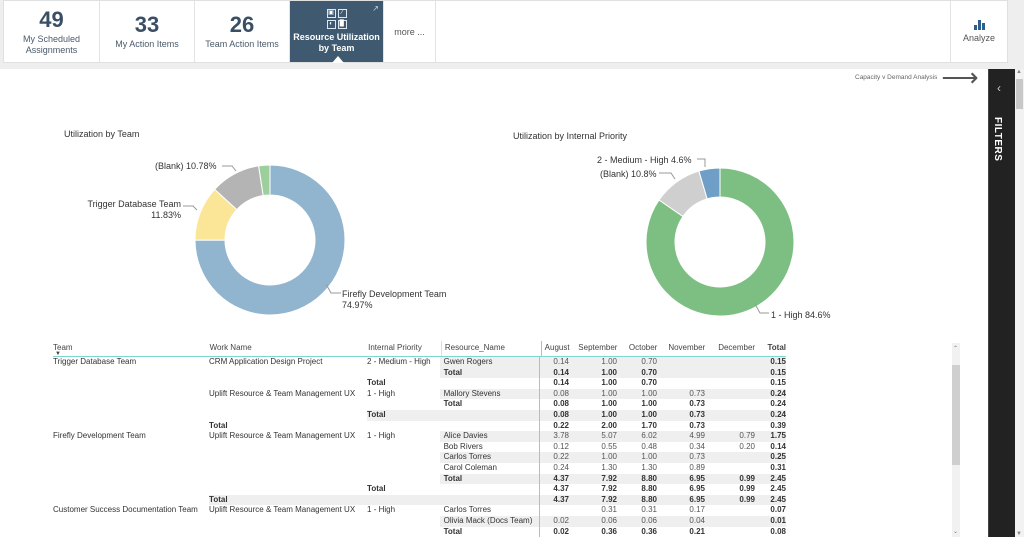 The width and height of the screenshot is (1024, 537). I want to click on donut1-label-trigger: Trigger Database Team 11.83%, so click(134, 209).